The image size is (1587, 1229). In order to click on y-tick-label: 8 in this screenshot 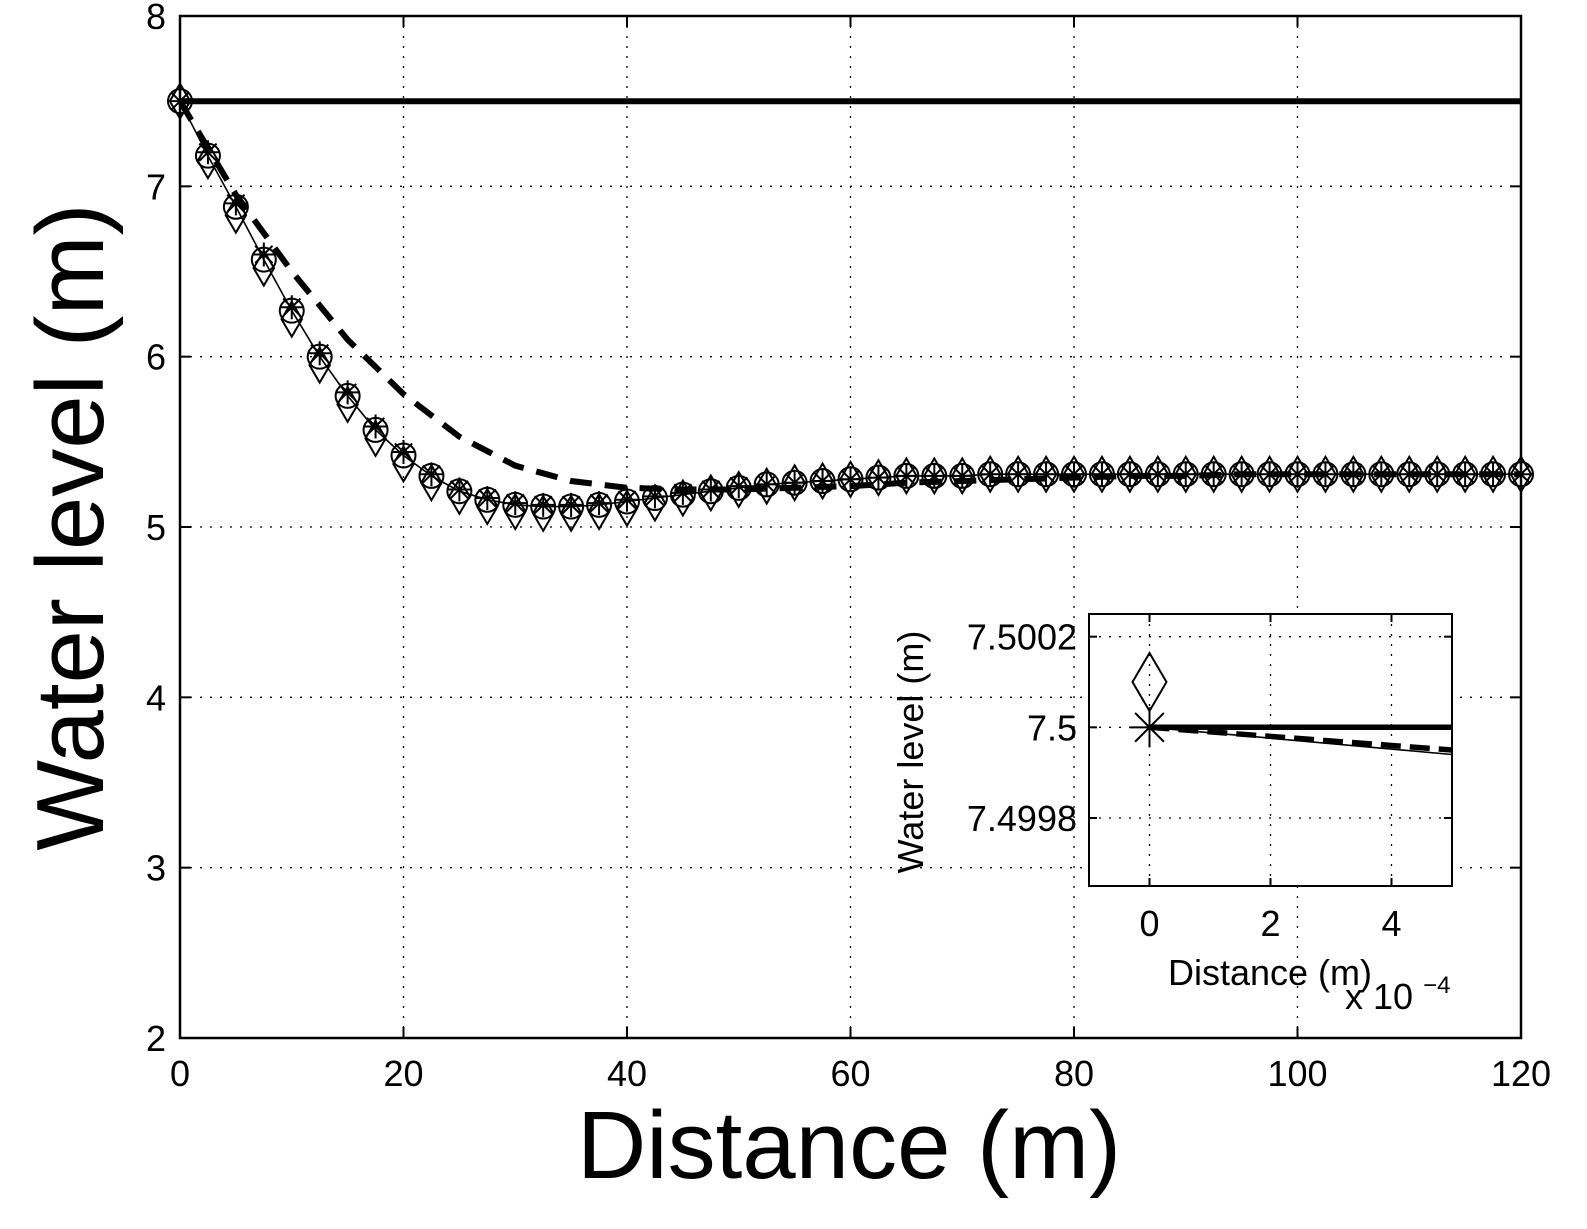, I will do `click(156, 18)`.